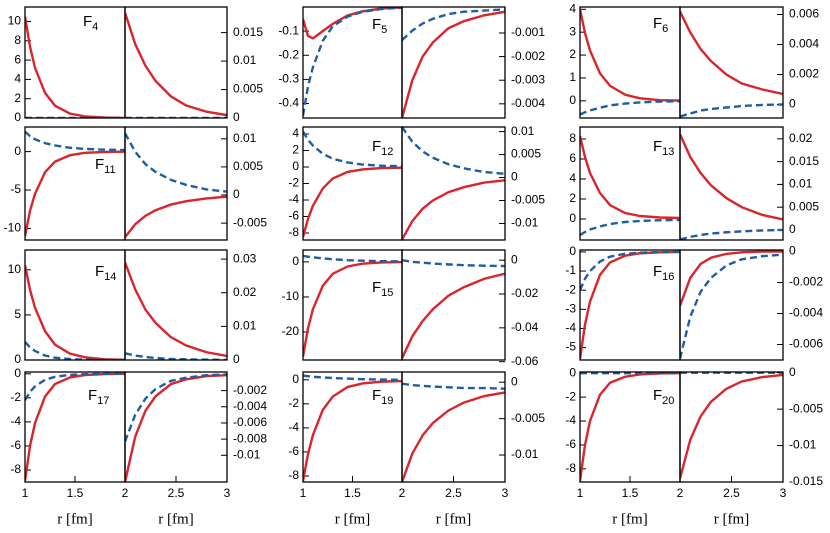 The width and height of the screenshot is (830, 533). What do you see at coordinates (17, 314) in the screenshot?
I see `y-tick-label: 5` at bounding box center [17, 314].